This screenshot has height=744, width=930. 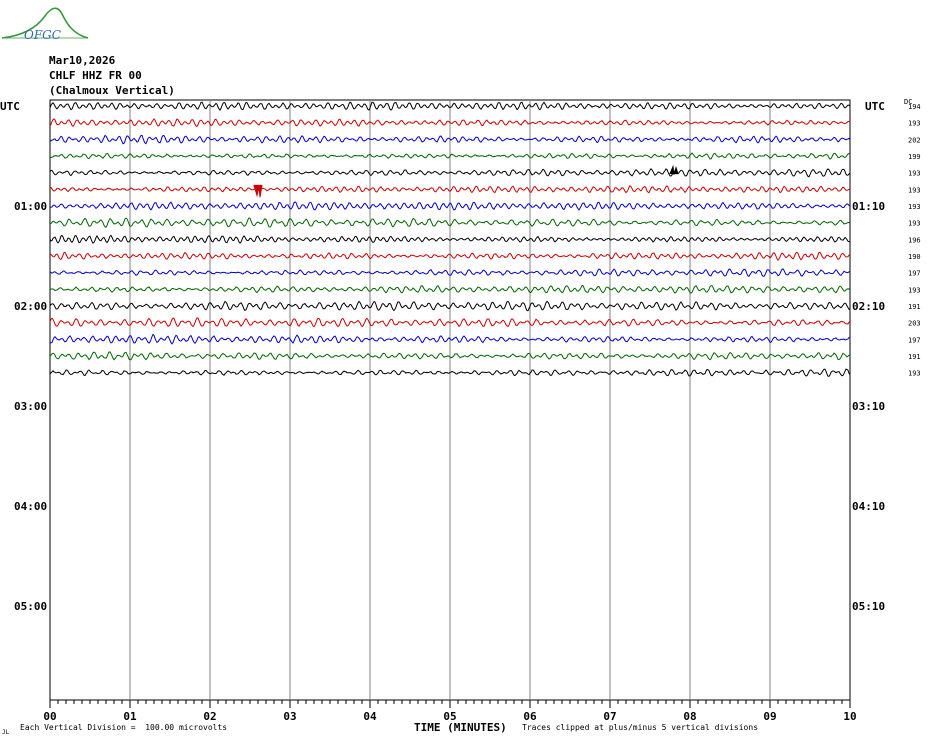 What do you see at coordinates (868, 606) in the screenshot?
I see `right-hour-label: 05:10` at bounding box center [868, 606].